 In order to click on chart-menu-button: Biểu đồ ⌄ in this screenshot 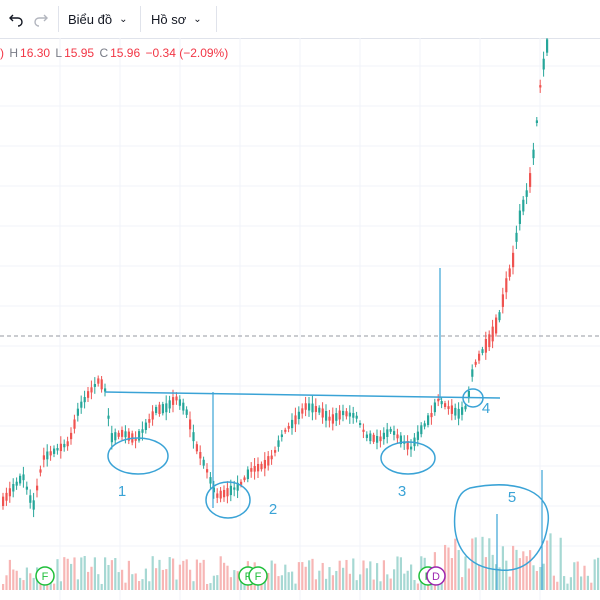, I will do `click(97, 19)`.